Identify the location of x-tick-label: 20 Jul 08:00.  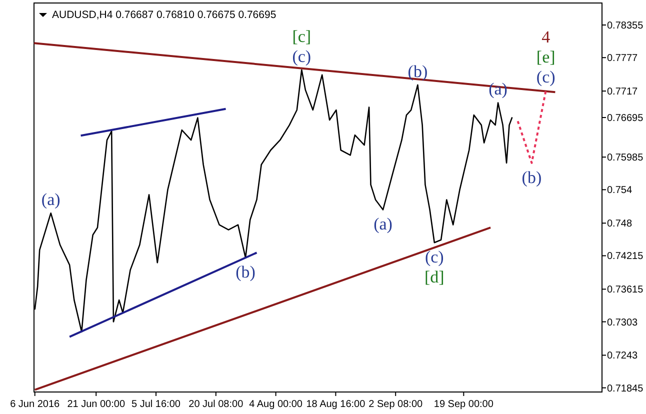
(216, 404).